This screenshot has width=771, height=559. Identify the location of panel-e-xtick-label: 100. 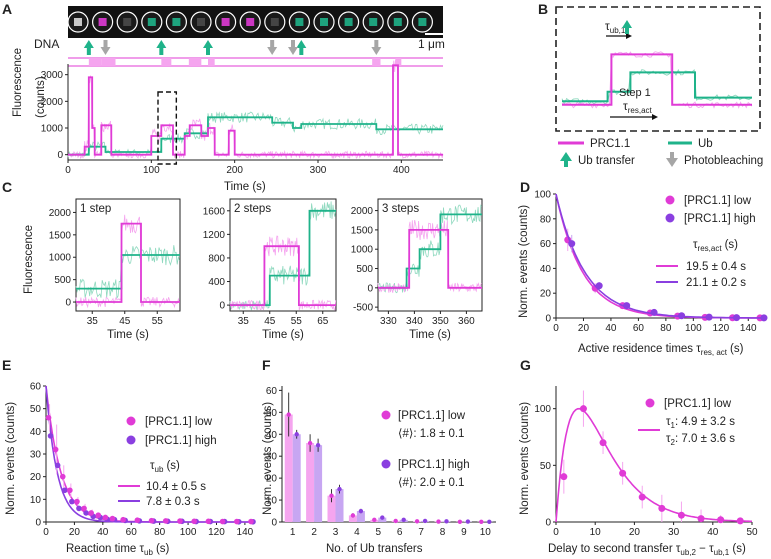
(188, 532).